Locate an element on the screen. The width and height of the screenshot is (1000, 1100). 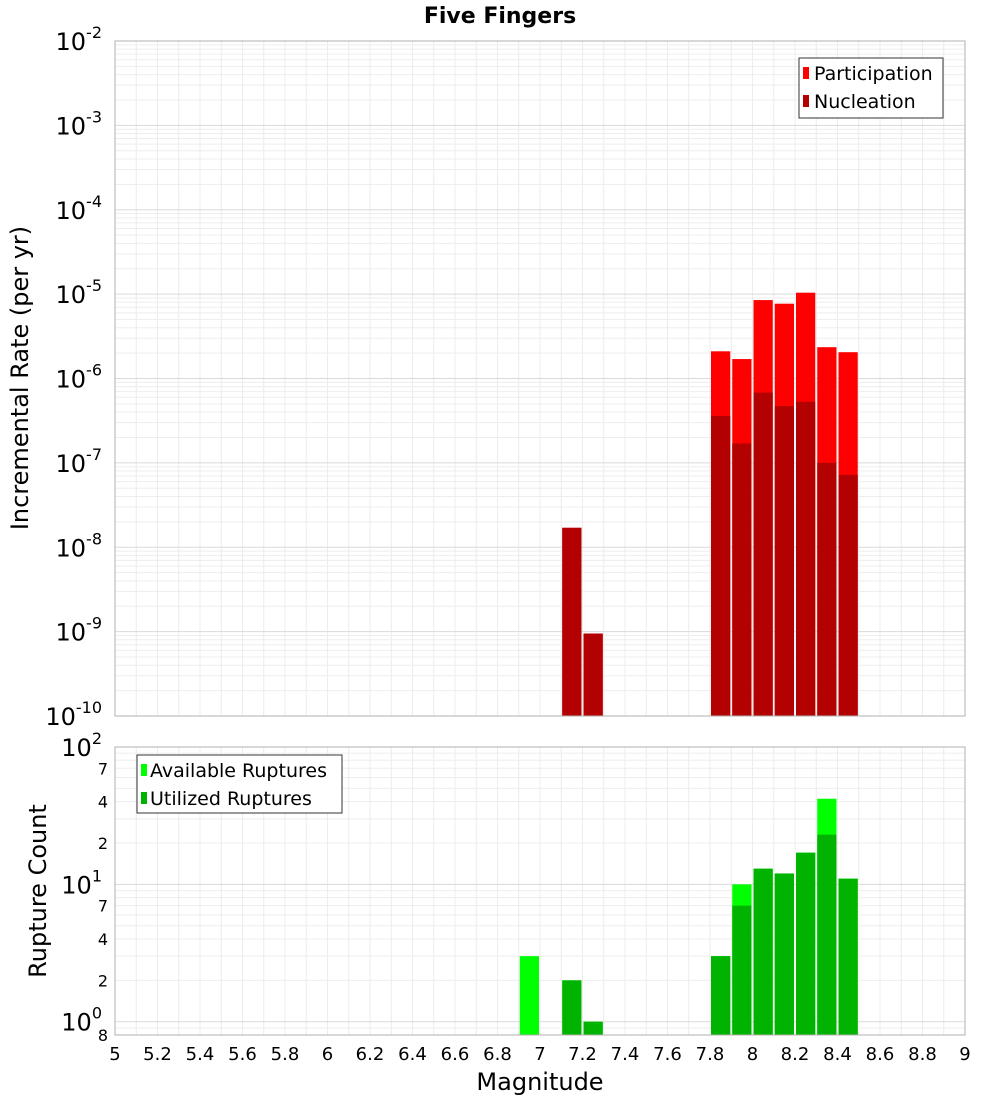
bottom-y-tick-labels: 10² 10¹ 100 7 4 2 7 4 2 8 is located at coordinates (84, 887).